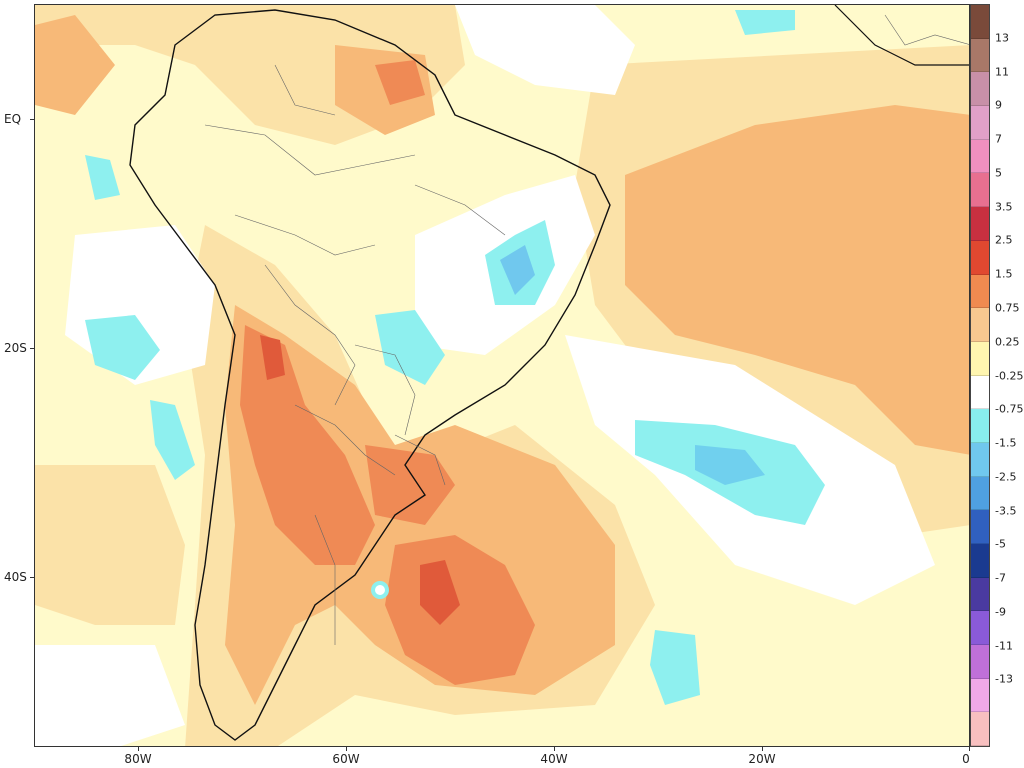  I want to click on colorbar-label: -13, so click(1004, 679).